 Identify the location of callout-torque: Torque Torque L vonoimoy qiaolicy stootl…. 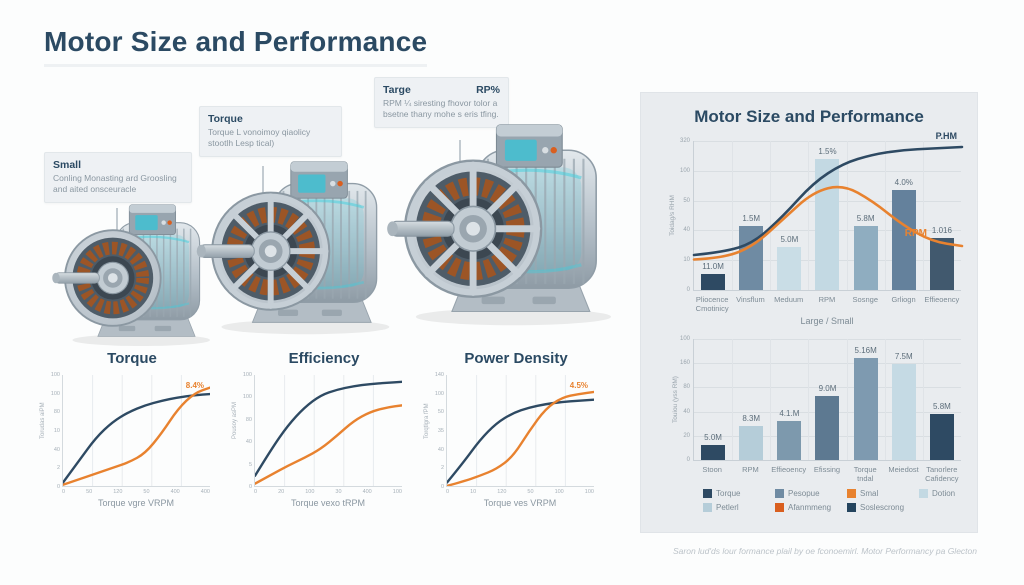
(270, 131).